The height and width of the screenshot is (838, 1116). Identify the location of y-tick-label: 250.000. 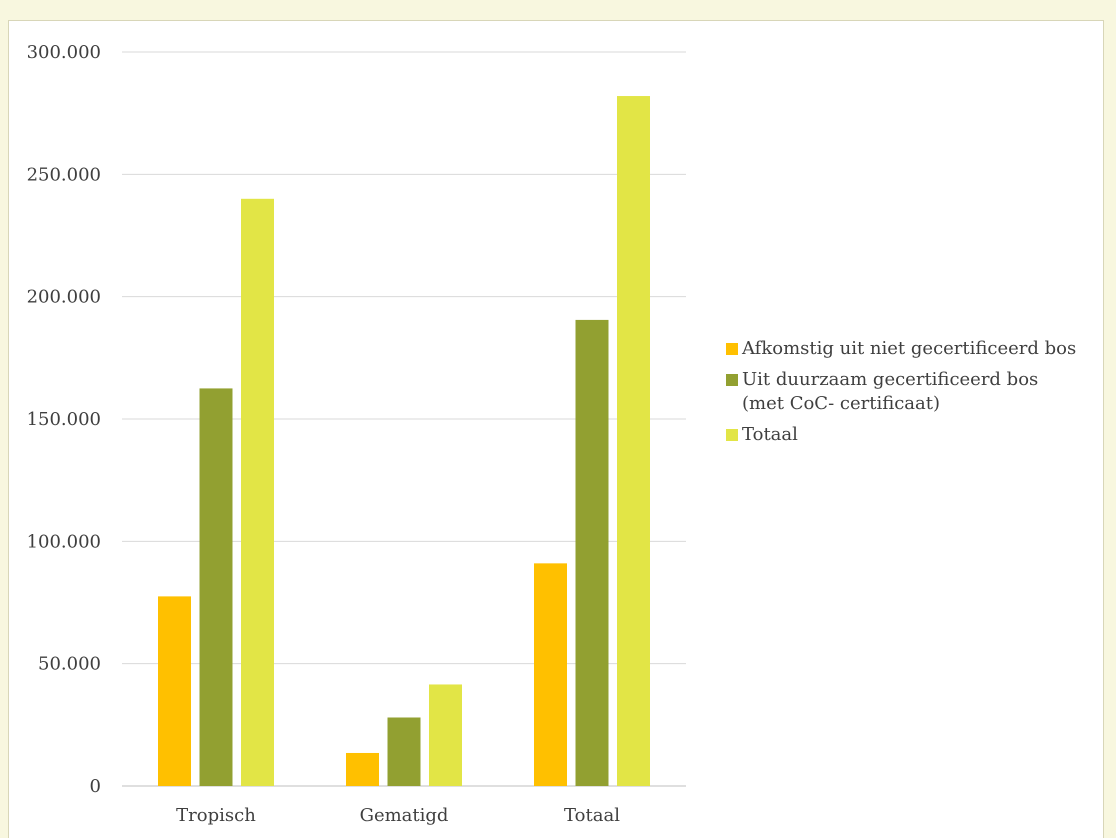
(64, 174).